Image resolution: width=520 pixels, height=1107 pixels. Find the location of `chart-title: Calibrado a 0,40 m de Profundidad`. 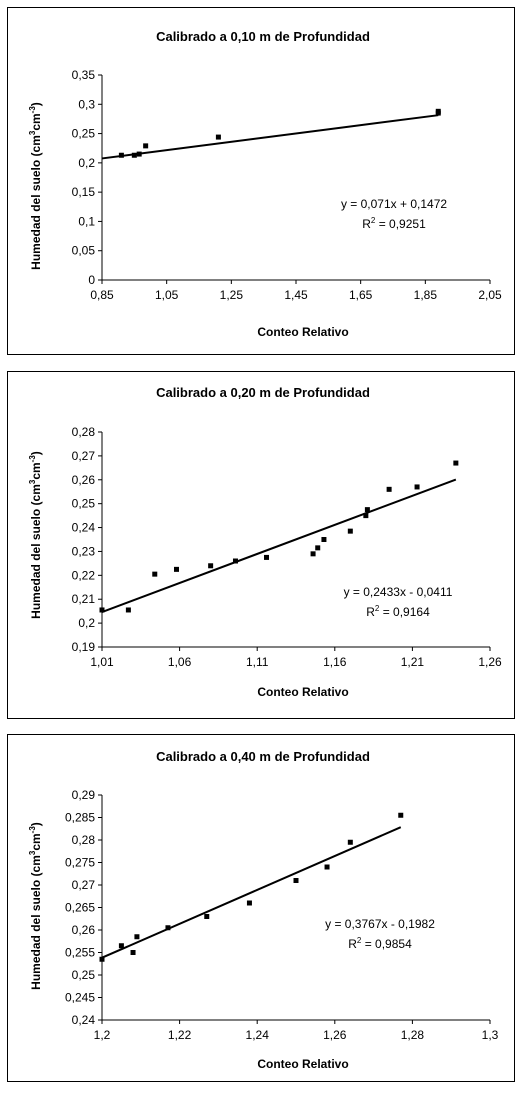

chart-title: Calibrado a 0,40 m de Profundidad is located at coordinates (263, 756).